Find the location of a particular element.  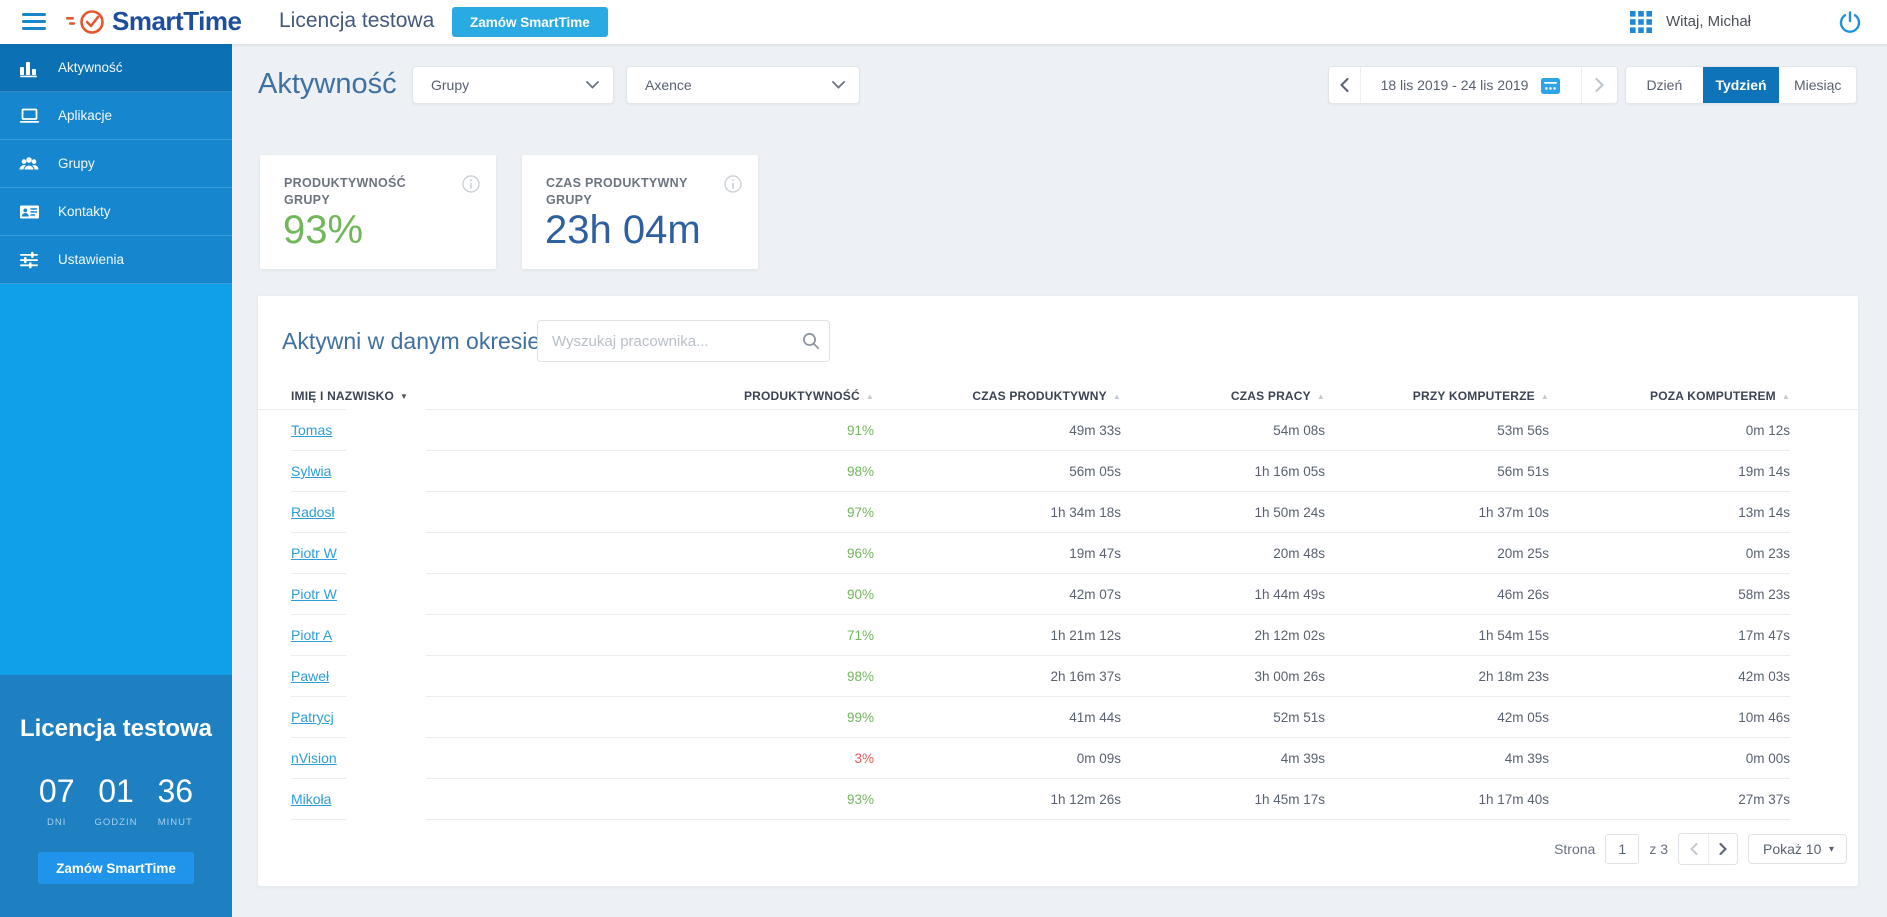

employee-link: Tomas is located at coordinates (312, 430).